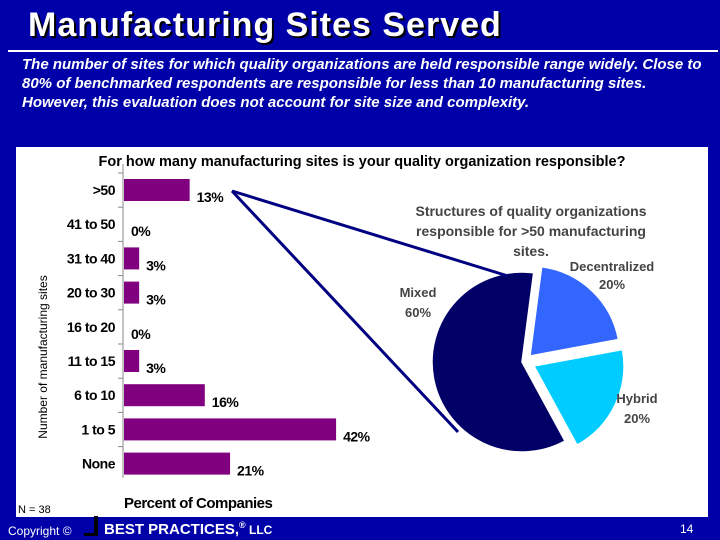 This screenshot has width=720, height=540. What do you see at coordinates (91, 293) in the screenshot?
I see `y-tick-label: 20 to 30` at bounding box center [91, 293].